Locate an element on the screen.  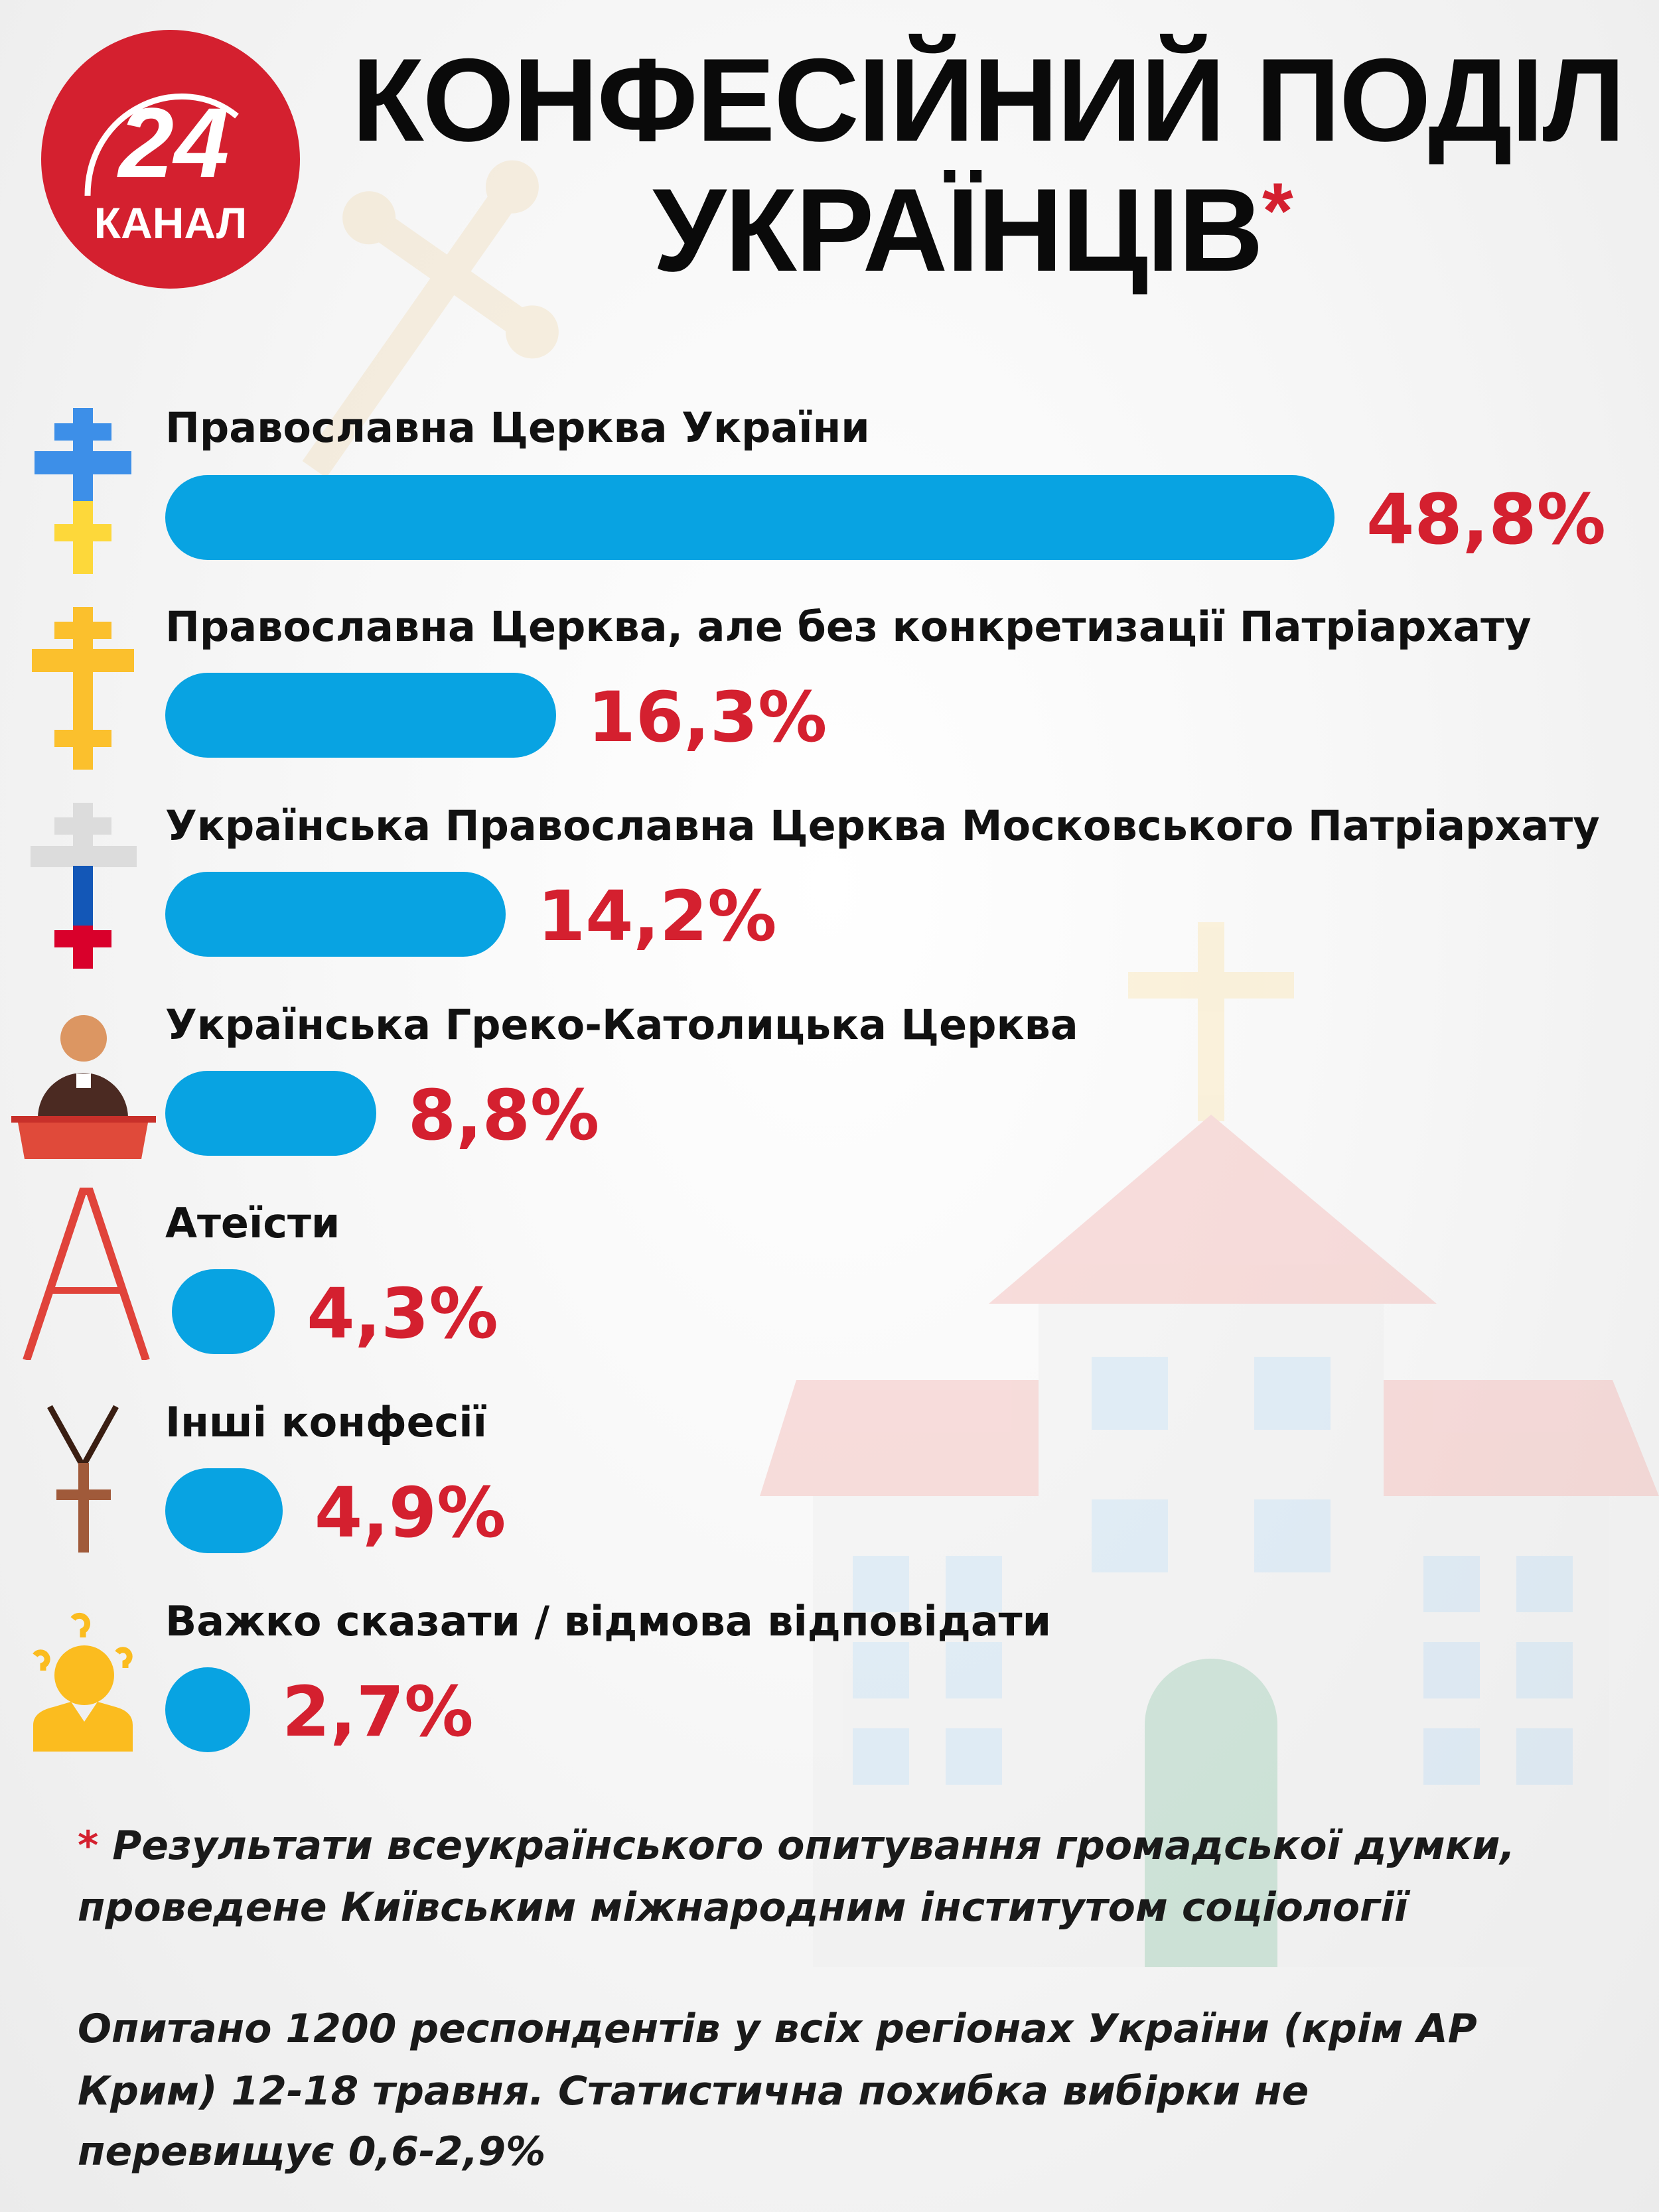
percent-label: 2,7% is located at coordinates (378, 1711).